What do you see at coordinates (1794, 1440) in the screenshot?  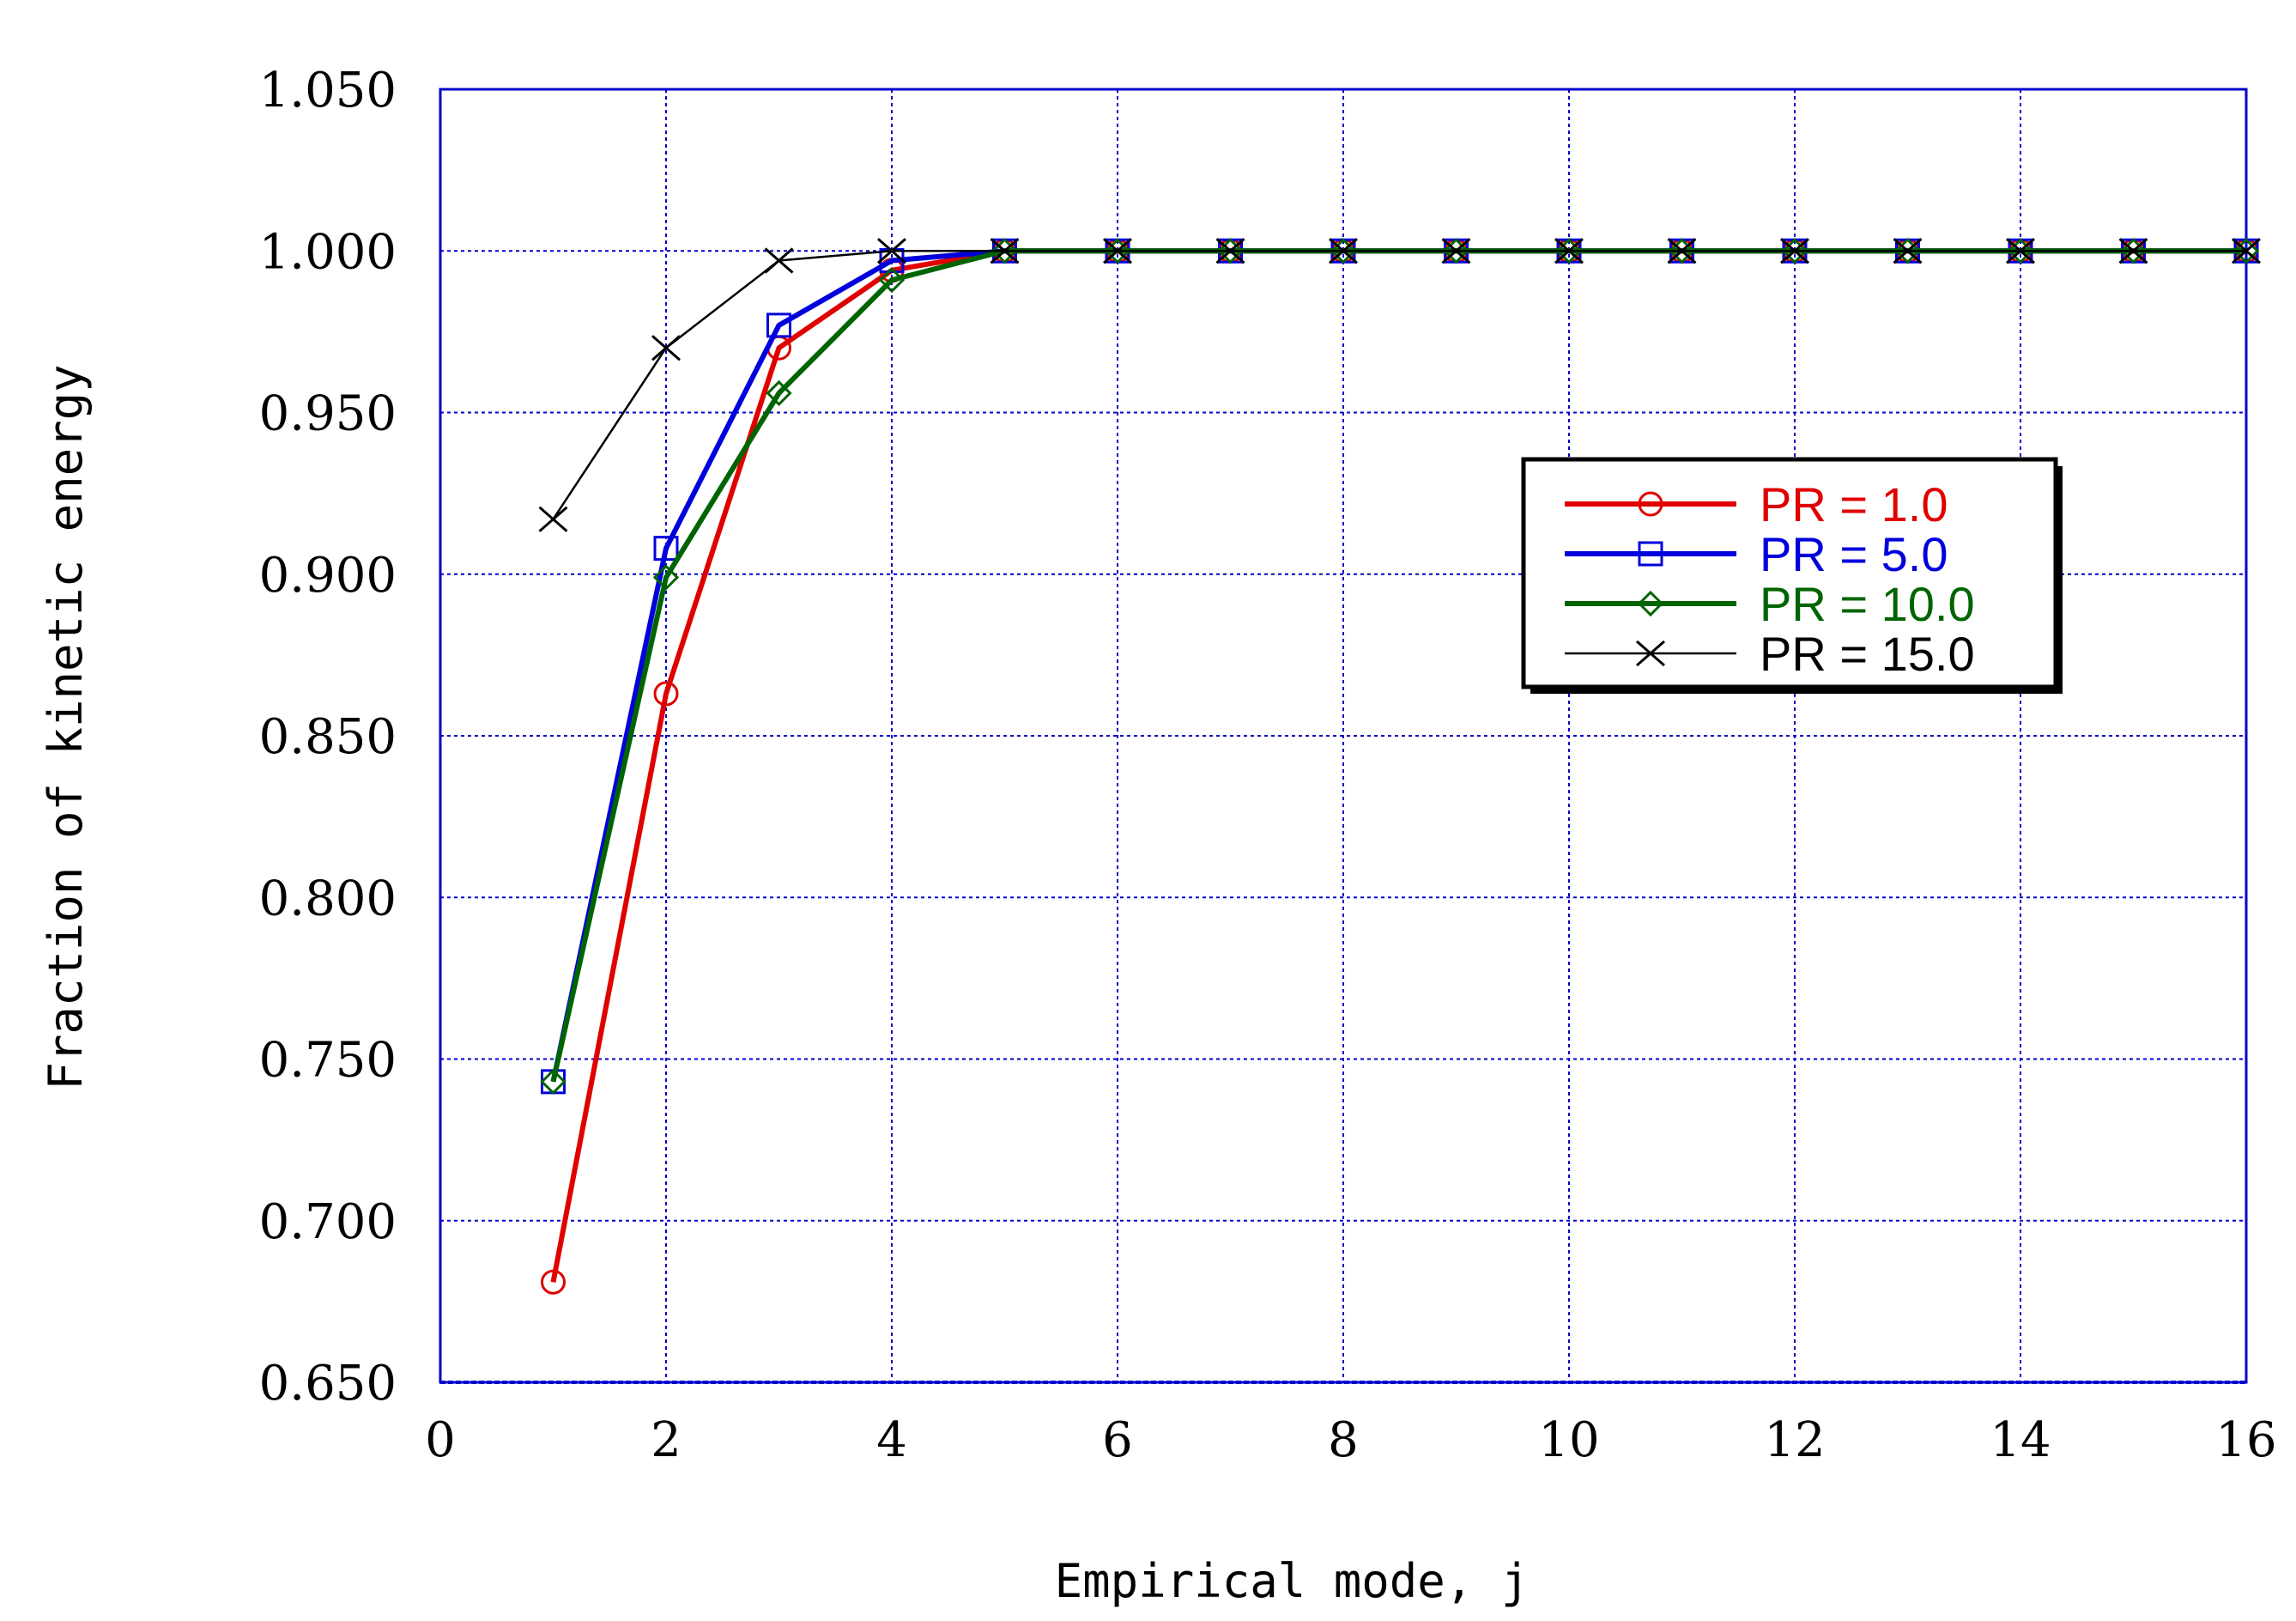 I see `x-tick-label: 12` at bounding box center [1794, 1440].